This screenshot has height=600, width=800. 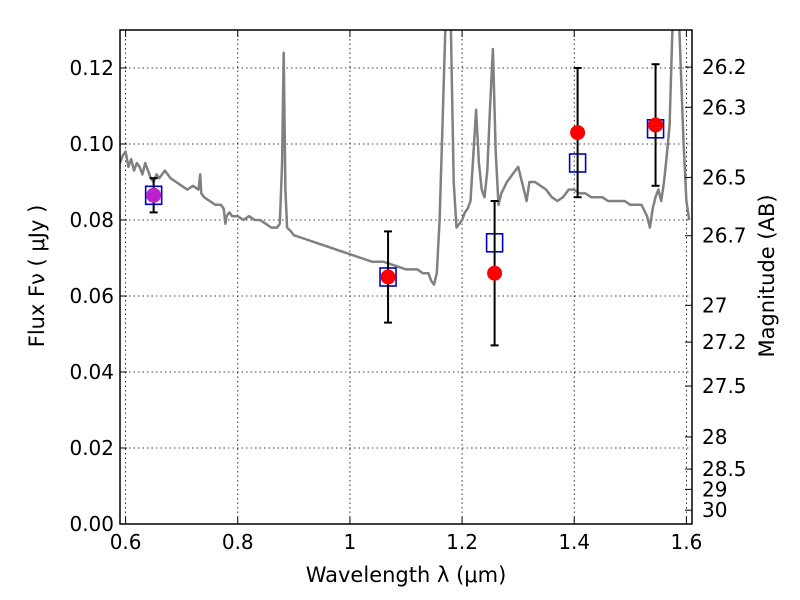 I want to click on magnitude-tick-label: 30, so click(x=714, y=510).